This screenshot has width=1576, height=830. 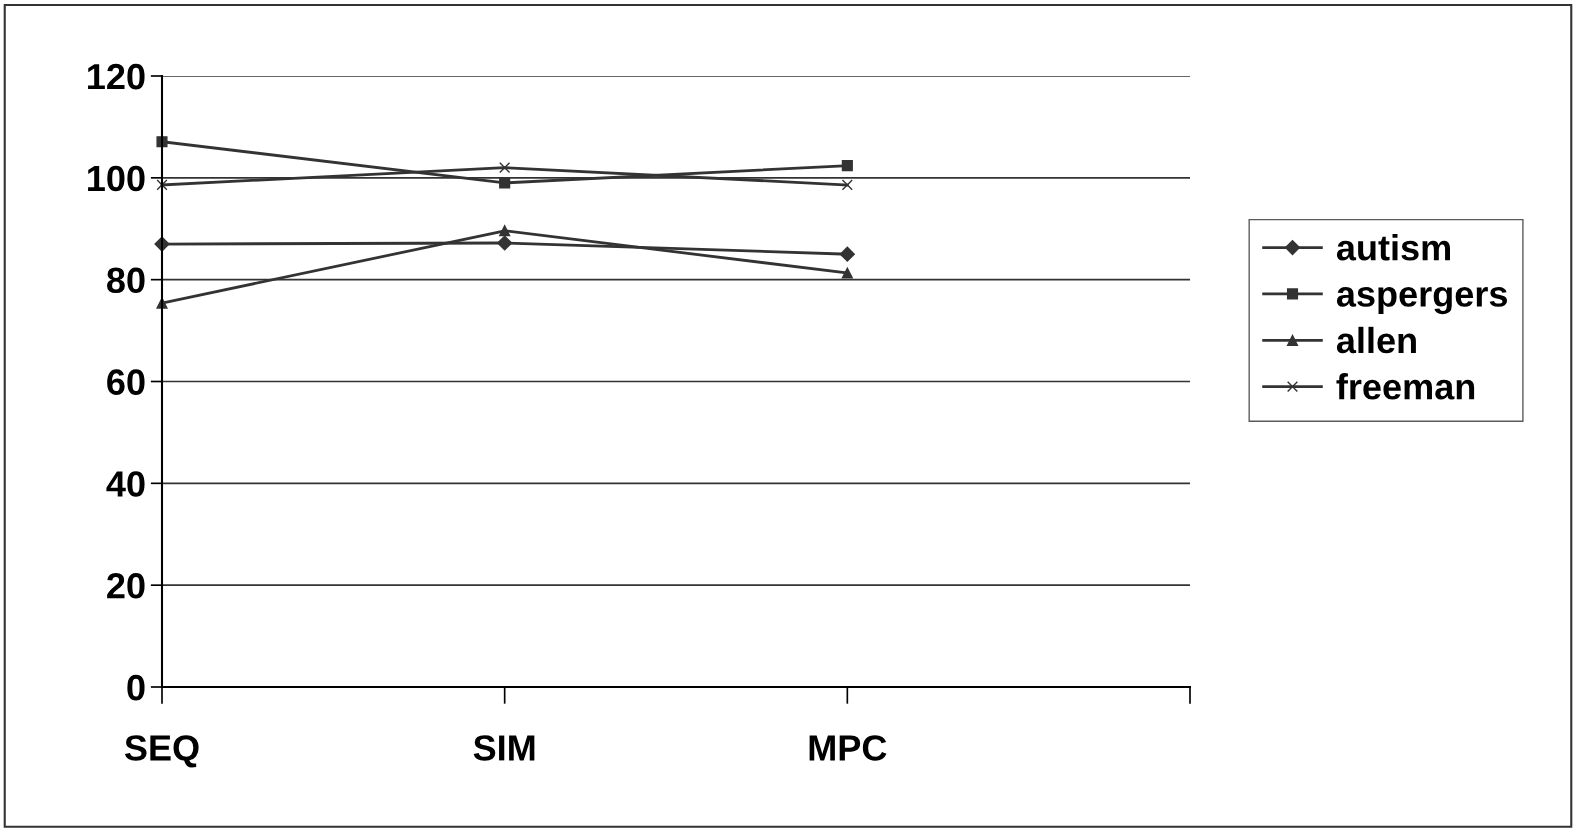 What do you see at coordinates (126, 382) in the screenshot?
I see `y-tick-label: 60` at bounding box center [126, 382].